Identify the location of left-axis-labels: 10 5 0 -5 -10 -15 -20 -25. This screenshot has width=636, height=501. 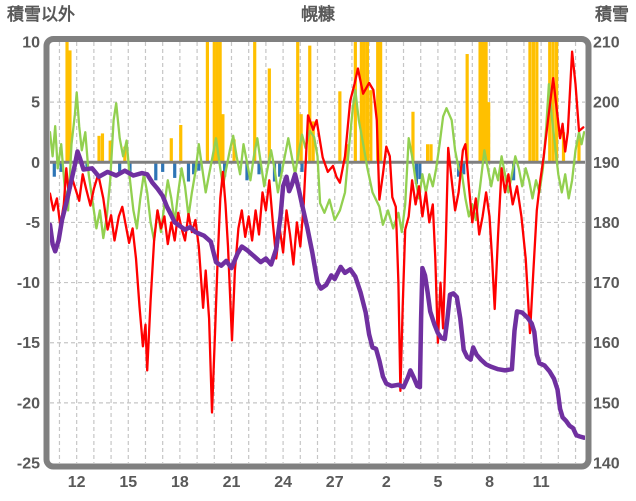
(28, 254).